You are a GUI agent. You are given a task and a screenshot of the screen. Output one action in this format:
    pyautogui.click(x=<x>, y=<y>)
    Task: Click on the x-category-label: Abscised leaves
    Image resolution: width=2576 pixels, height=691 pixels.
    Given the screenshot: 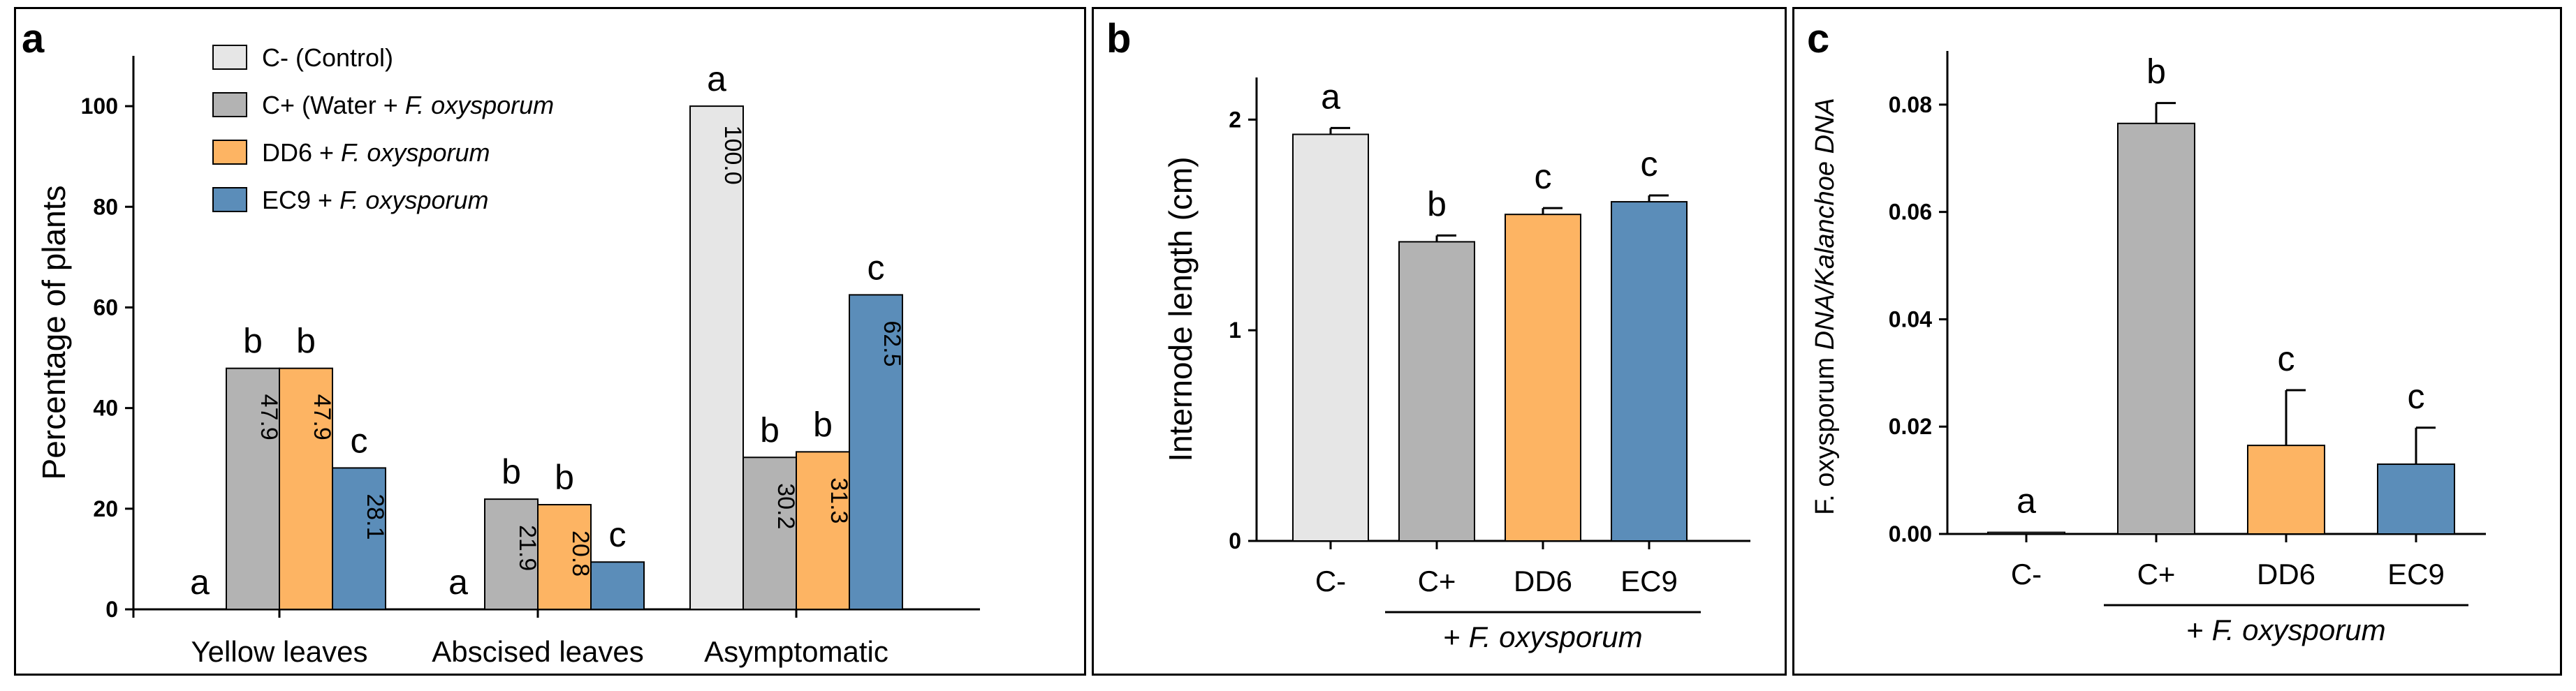 What is the action you would take?
    pyautogui.click(x=538, y=651)
    